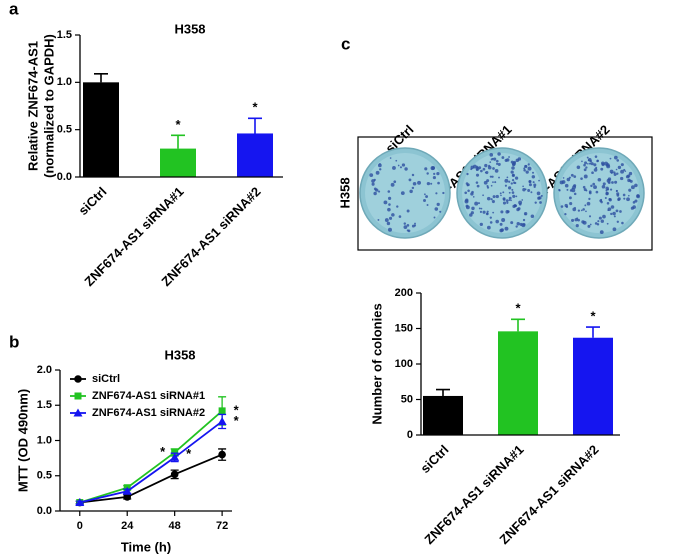  Describe the element at coordinates (148, 413) in the screenshot. I see `legend-label: ZNF674-AS1 siRNA#2` at that location.